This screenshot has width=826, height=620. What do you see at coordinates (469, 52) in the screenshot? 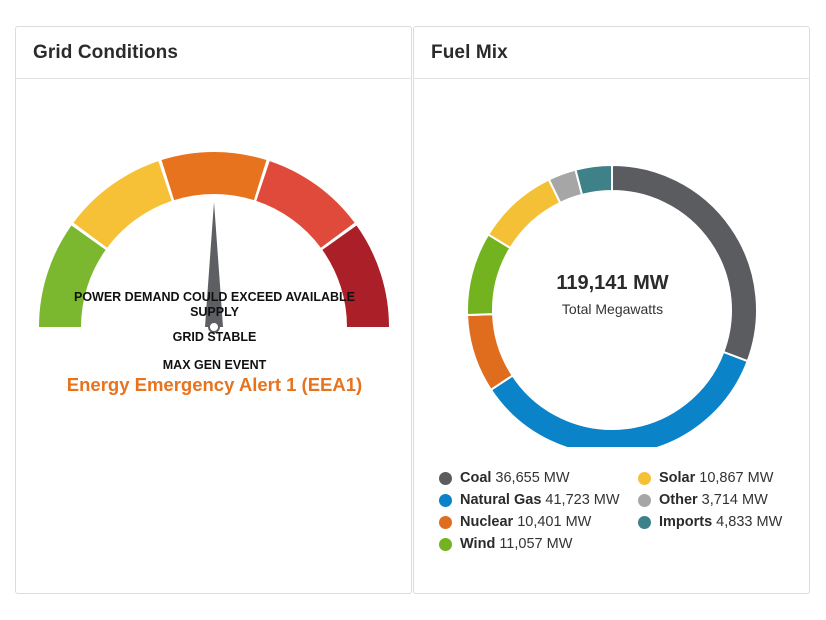
I see `fuel-mix-title: Fuel Mix` at bounding box center [469, 52].